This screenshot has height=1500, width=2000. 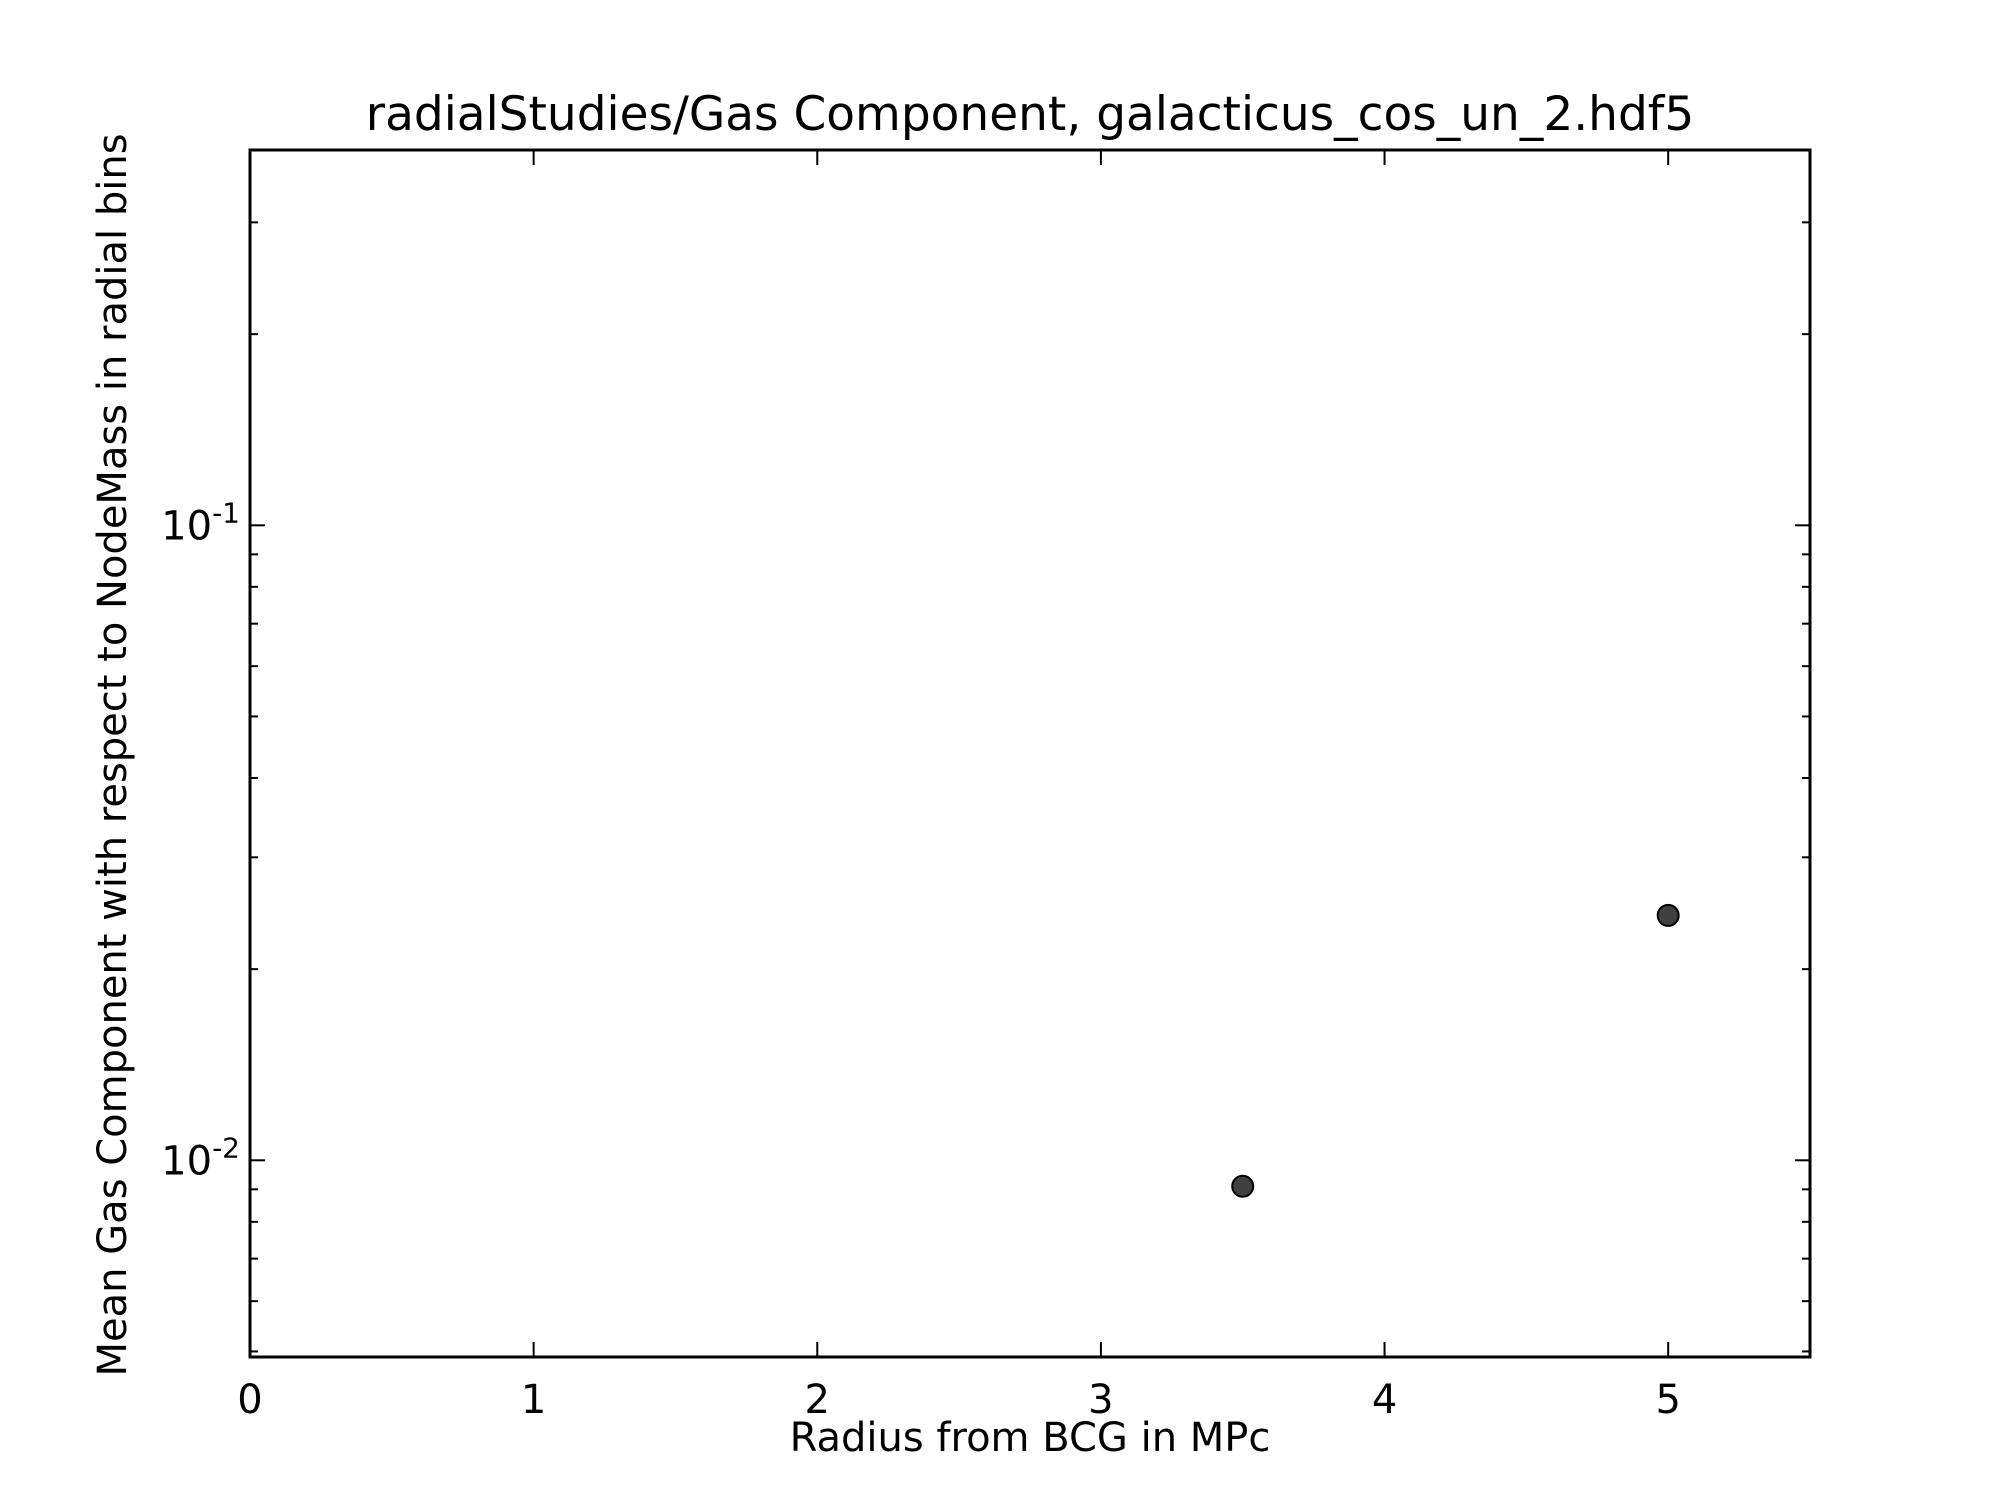 I want to click on x-tick-label: 3, so click(x=1100, y=1400).